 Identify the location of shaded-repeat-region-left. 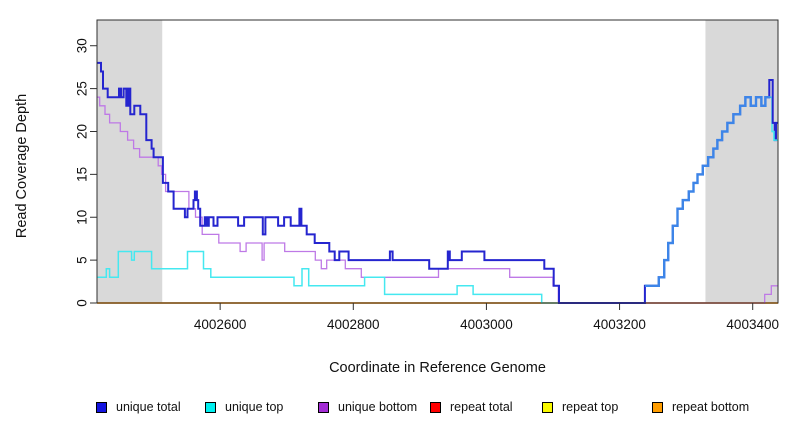
(130, 161).